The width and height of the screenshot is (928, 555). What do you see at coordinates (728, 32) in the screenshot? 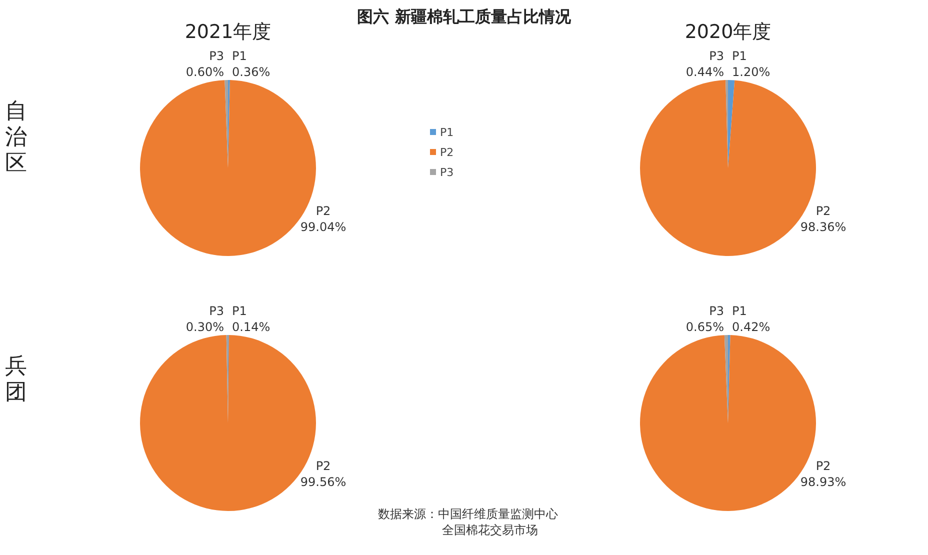
I see `chart-title: 2020年度` at bounding box center [728, 32].